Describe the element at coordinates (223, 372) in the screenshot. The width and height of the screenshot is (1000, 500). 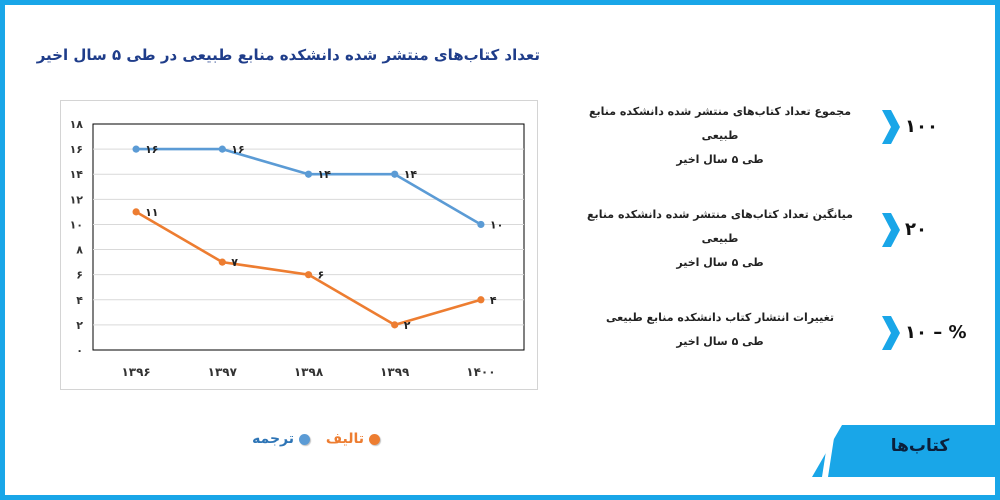
I see `x-tick-label: ۱۳۹۷` at that location.